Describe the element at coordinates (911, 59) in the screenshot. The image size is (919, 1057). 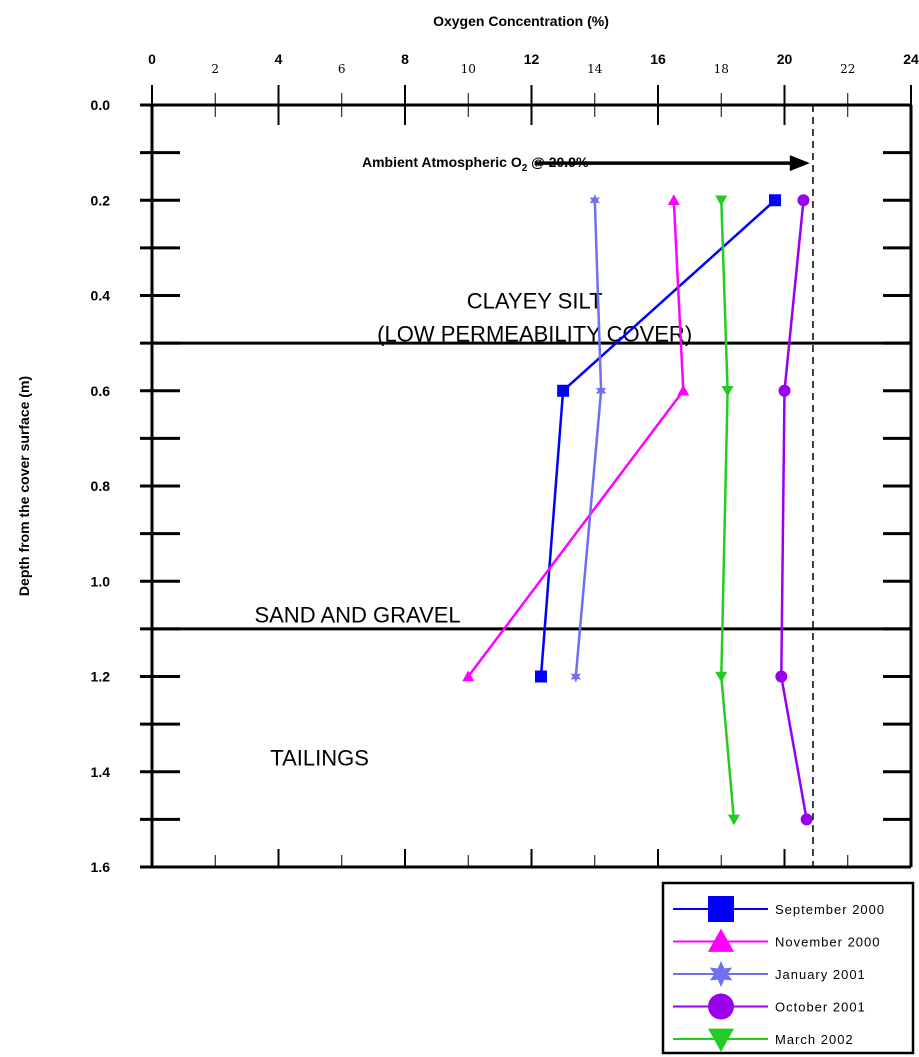
I see `x-major-tick-label: 24` at that location.